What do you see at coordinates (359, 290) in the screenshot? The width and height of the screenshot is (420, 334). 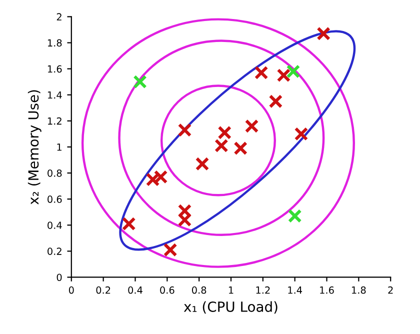 I see `x-tick-label: 1.8` at bounding box center [359, 290].